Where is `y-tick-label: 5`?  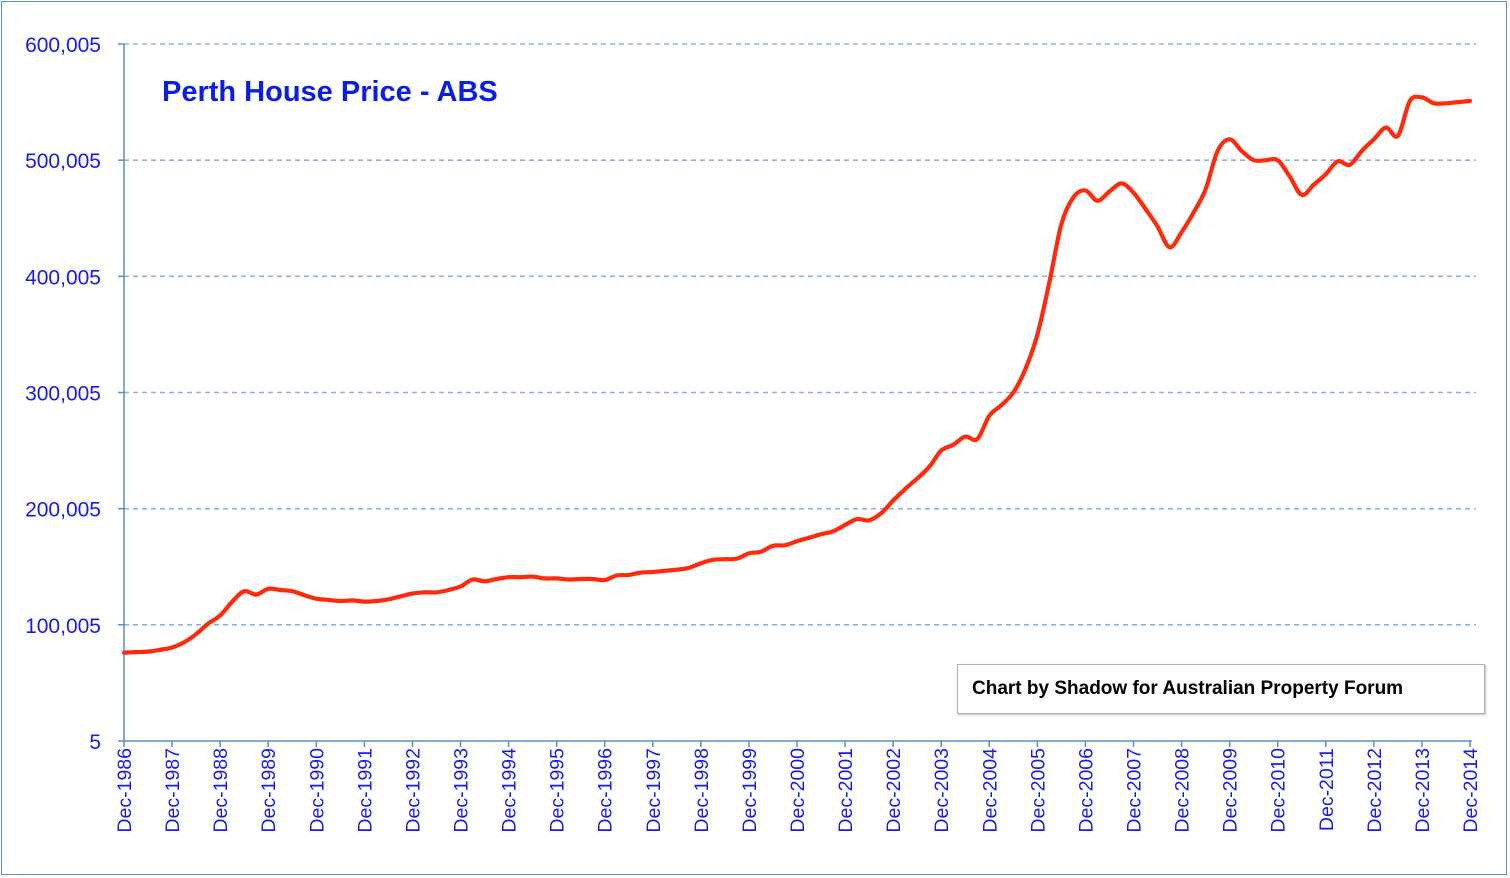
y-tick-label: 5 is located at coordinates (95, 742).